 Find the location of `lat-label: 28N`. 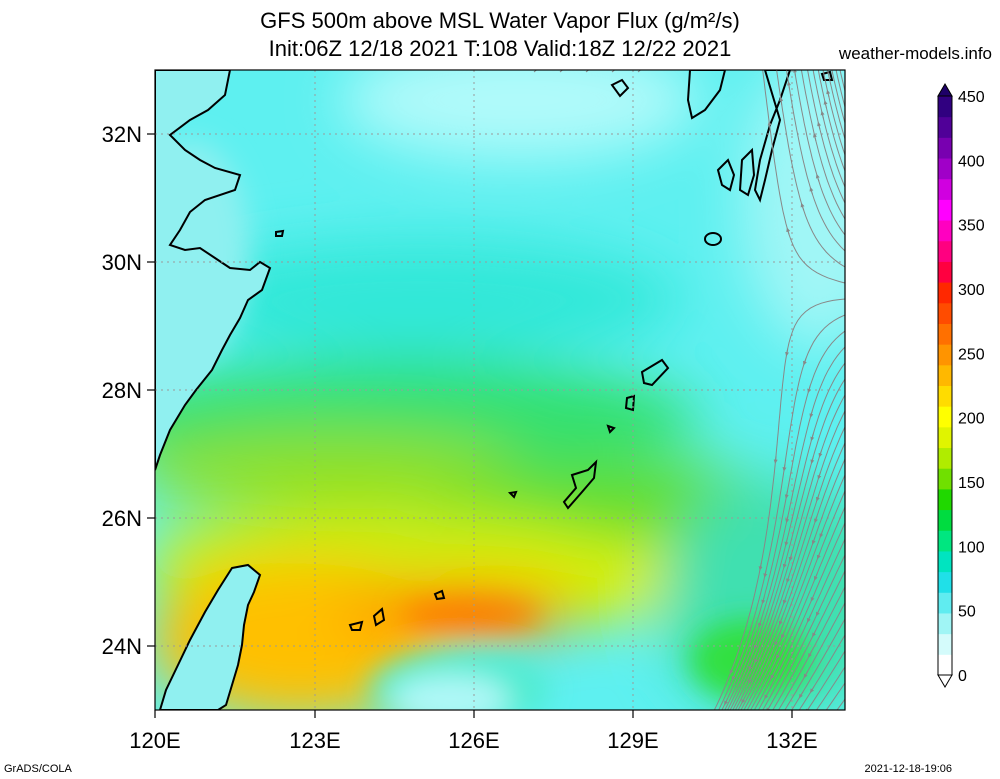

lat-label: 28N is located at coordinates (122, 390).